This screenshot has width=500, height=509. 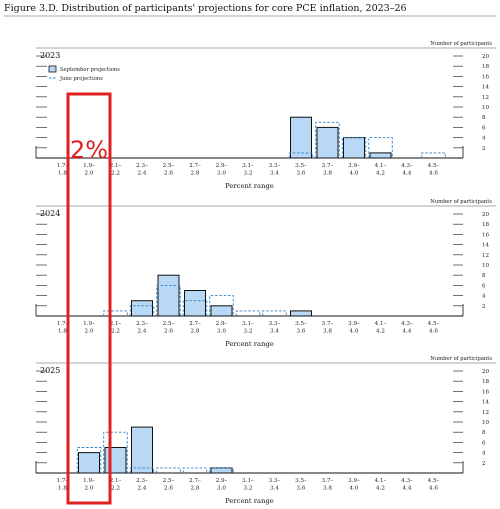 What do you see at coordinates (407, 166) in the screenshot?
I see `x-tick-label-line: 4.3–` at bounding box center [407, 166].